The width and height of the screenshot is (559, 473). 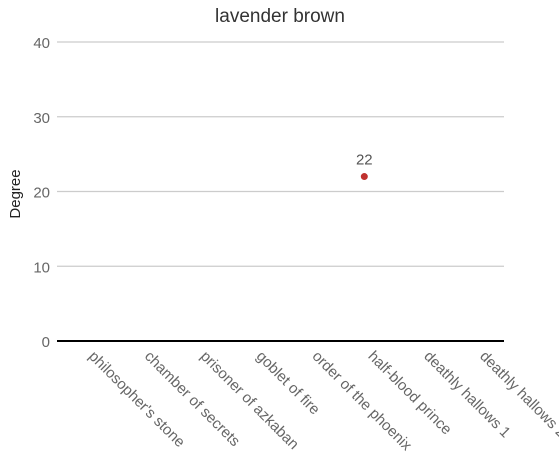 I want to click on y-tick-label: 0, so click(x=46, y=342).